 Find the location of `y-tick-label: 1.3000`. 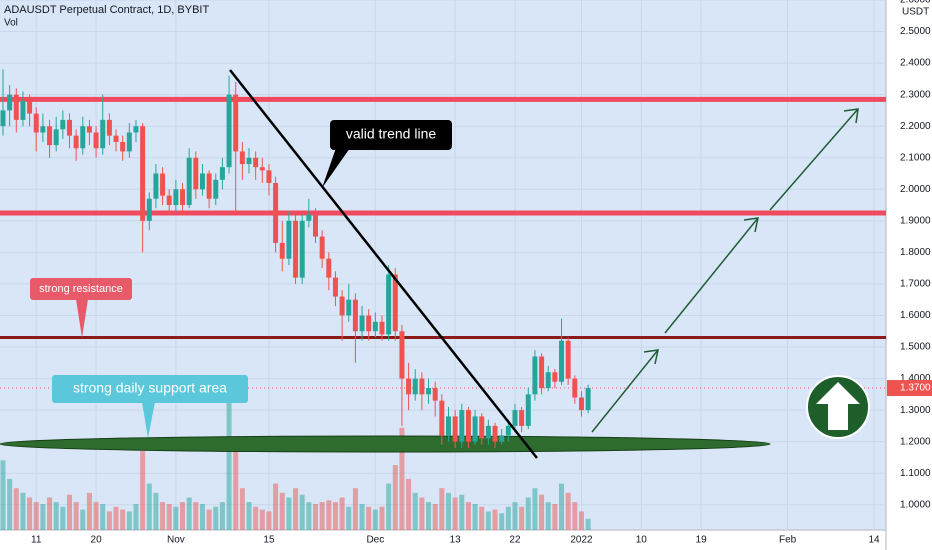

y-tick-label: 1.3000 is located at coordinates (915, 410).